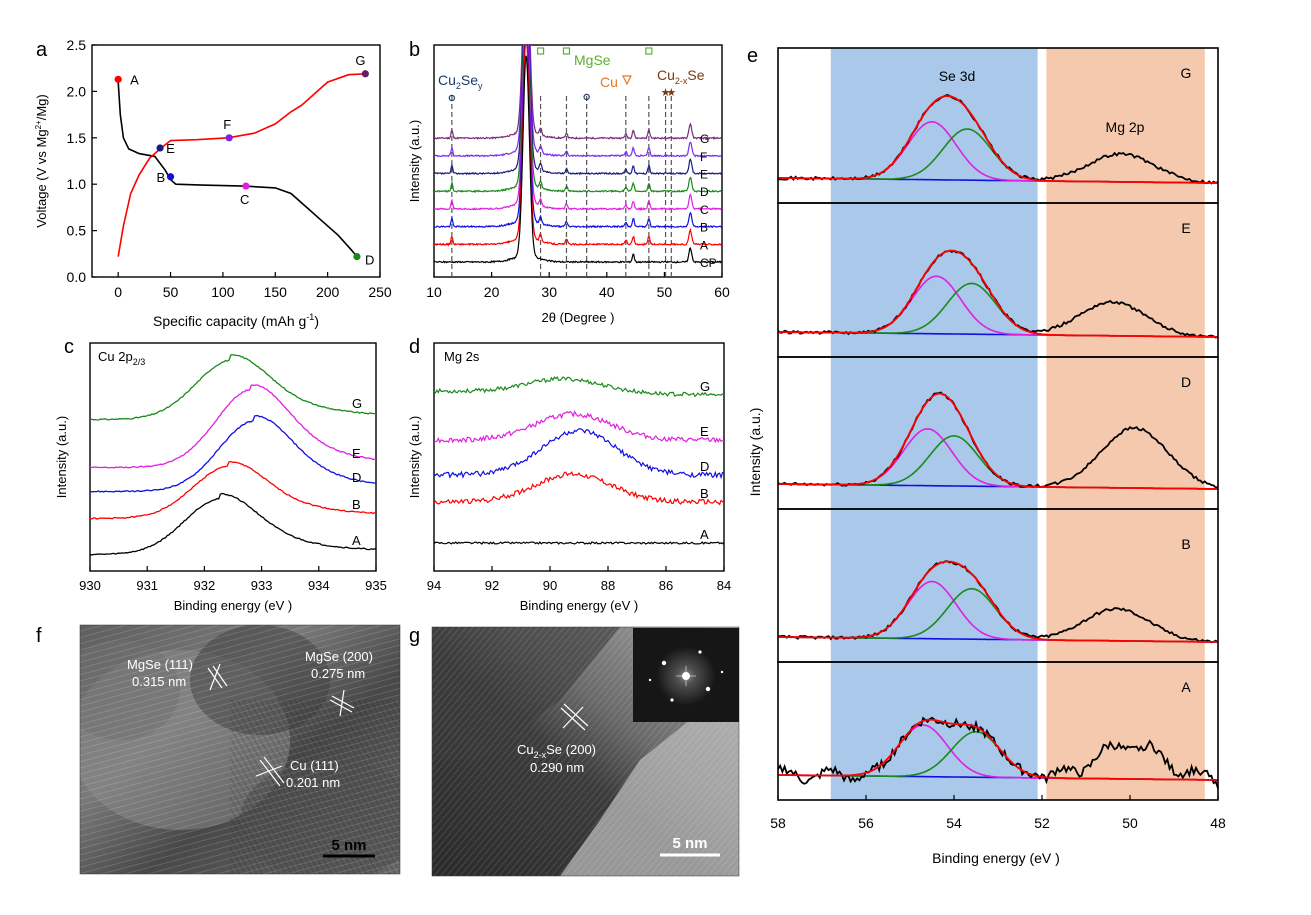 The image size is (1311, 915). What do you see at coordinates (360, 60) in the screenshot?
I see `state-label-G: G` at bounding box center [360, 60].